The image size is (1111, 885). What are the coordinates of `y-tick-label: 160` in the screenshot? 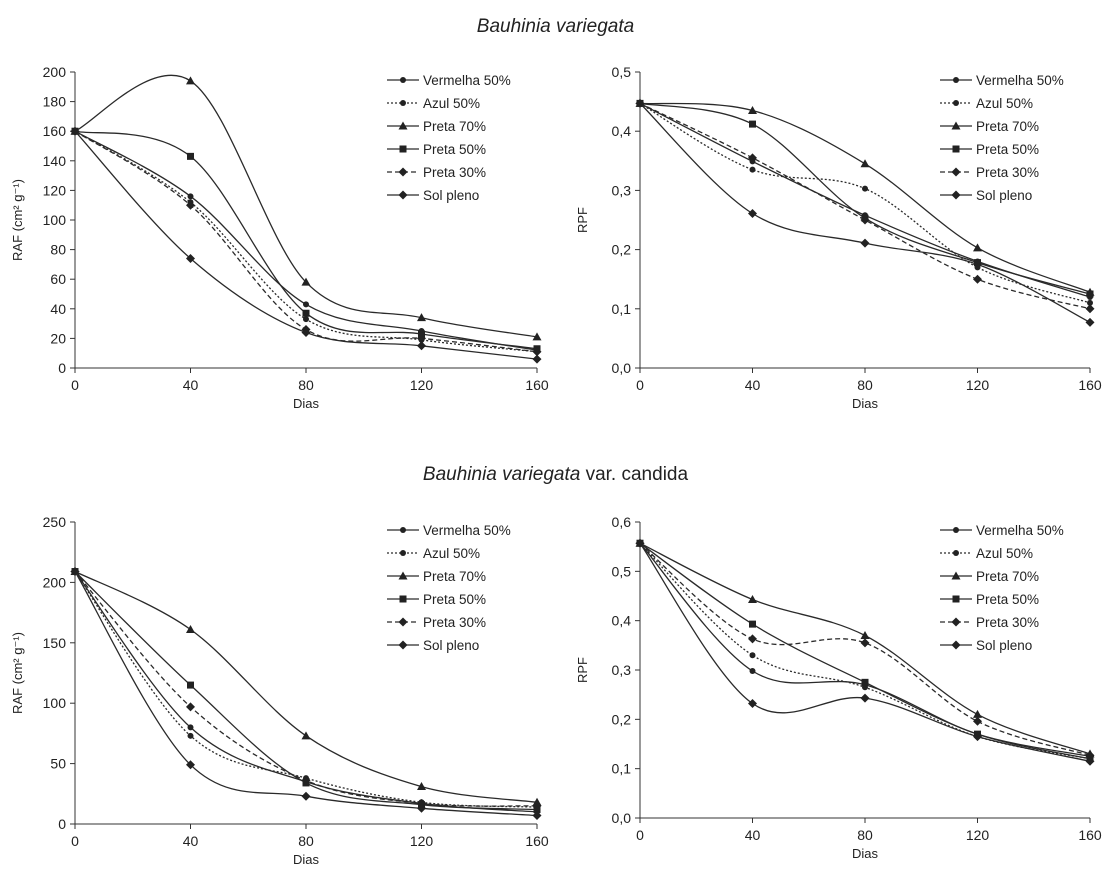 It's located at (55, 131).